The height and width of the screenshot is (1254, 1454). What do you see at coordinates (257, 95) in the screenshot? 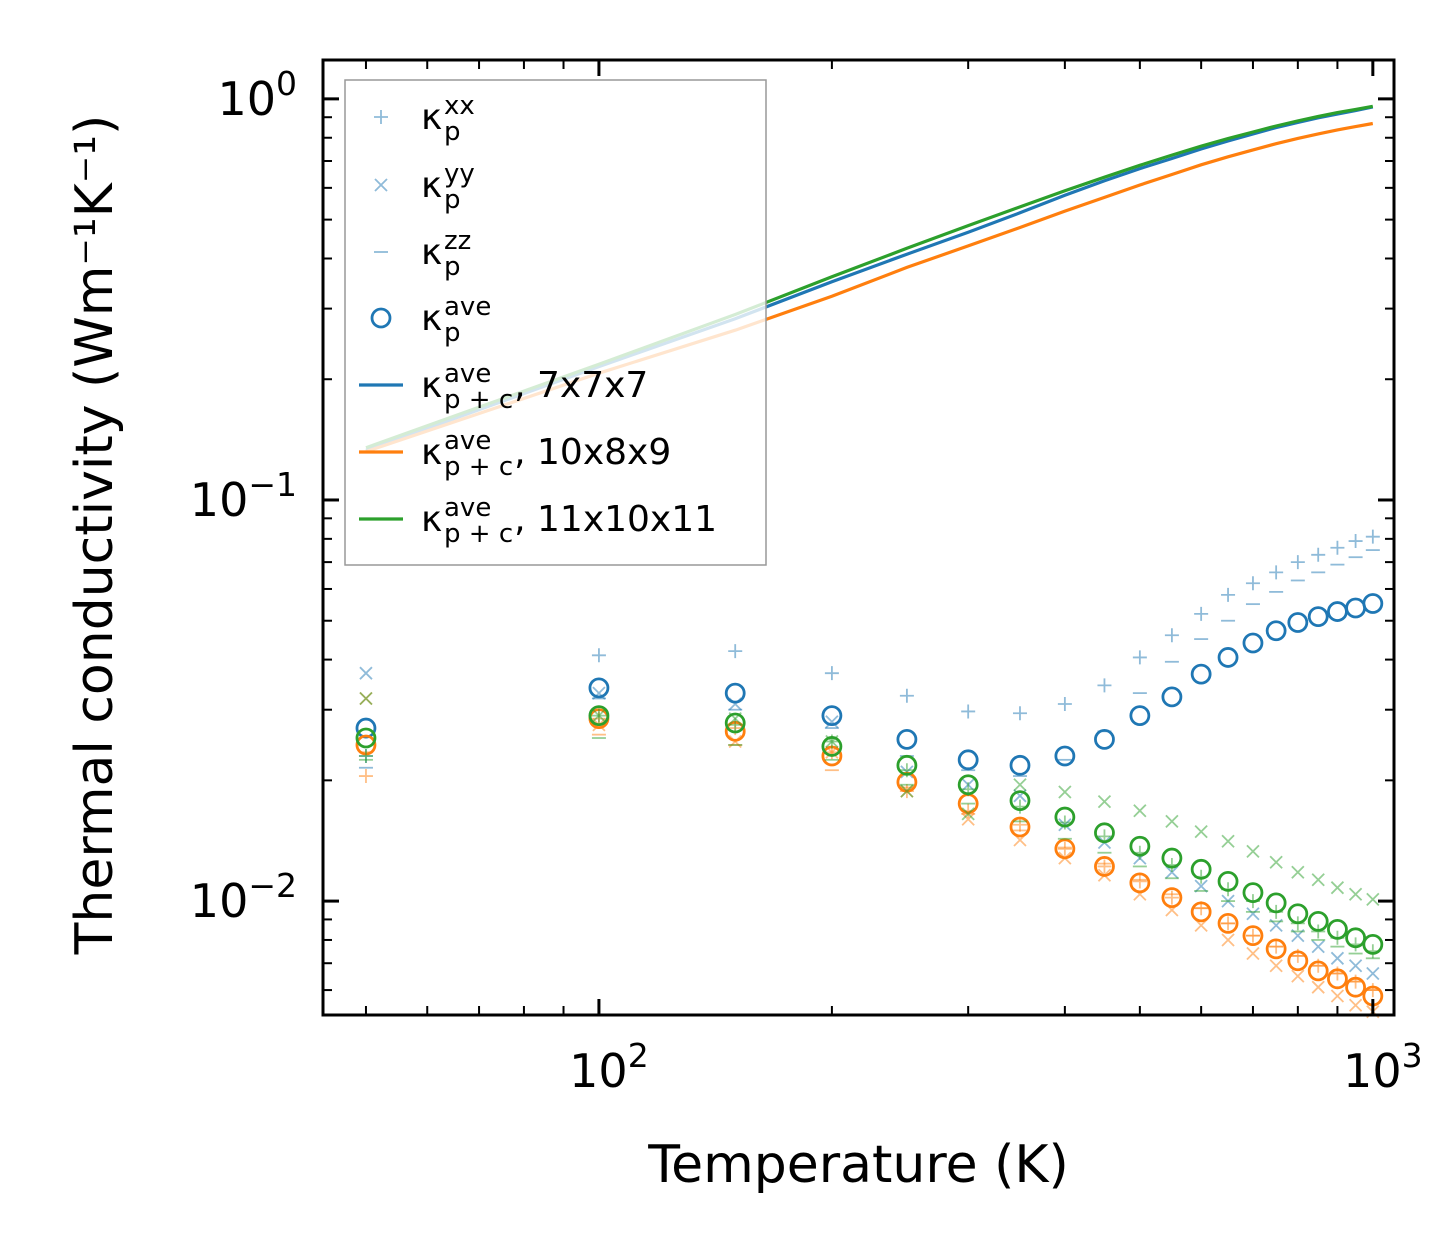
I see `y-tick-label: 10⁰` at bounding box center [257, 95].